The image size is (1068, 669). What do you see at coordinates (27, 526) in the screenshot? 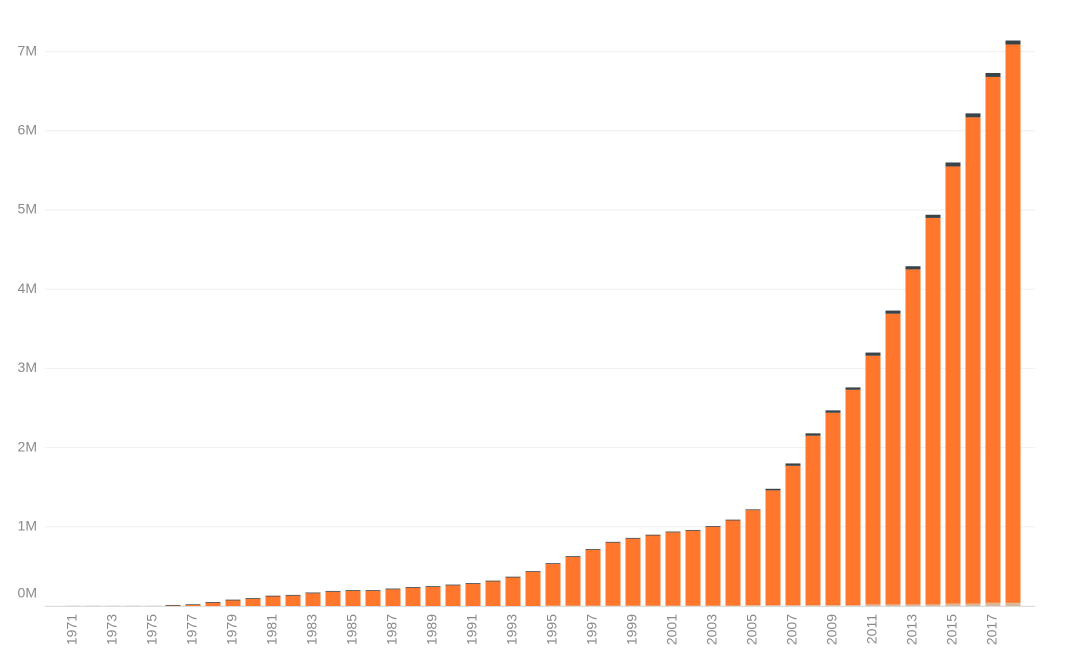
I see `y-tick-label: 1M` at bounding box center [27, 526].